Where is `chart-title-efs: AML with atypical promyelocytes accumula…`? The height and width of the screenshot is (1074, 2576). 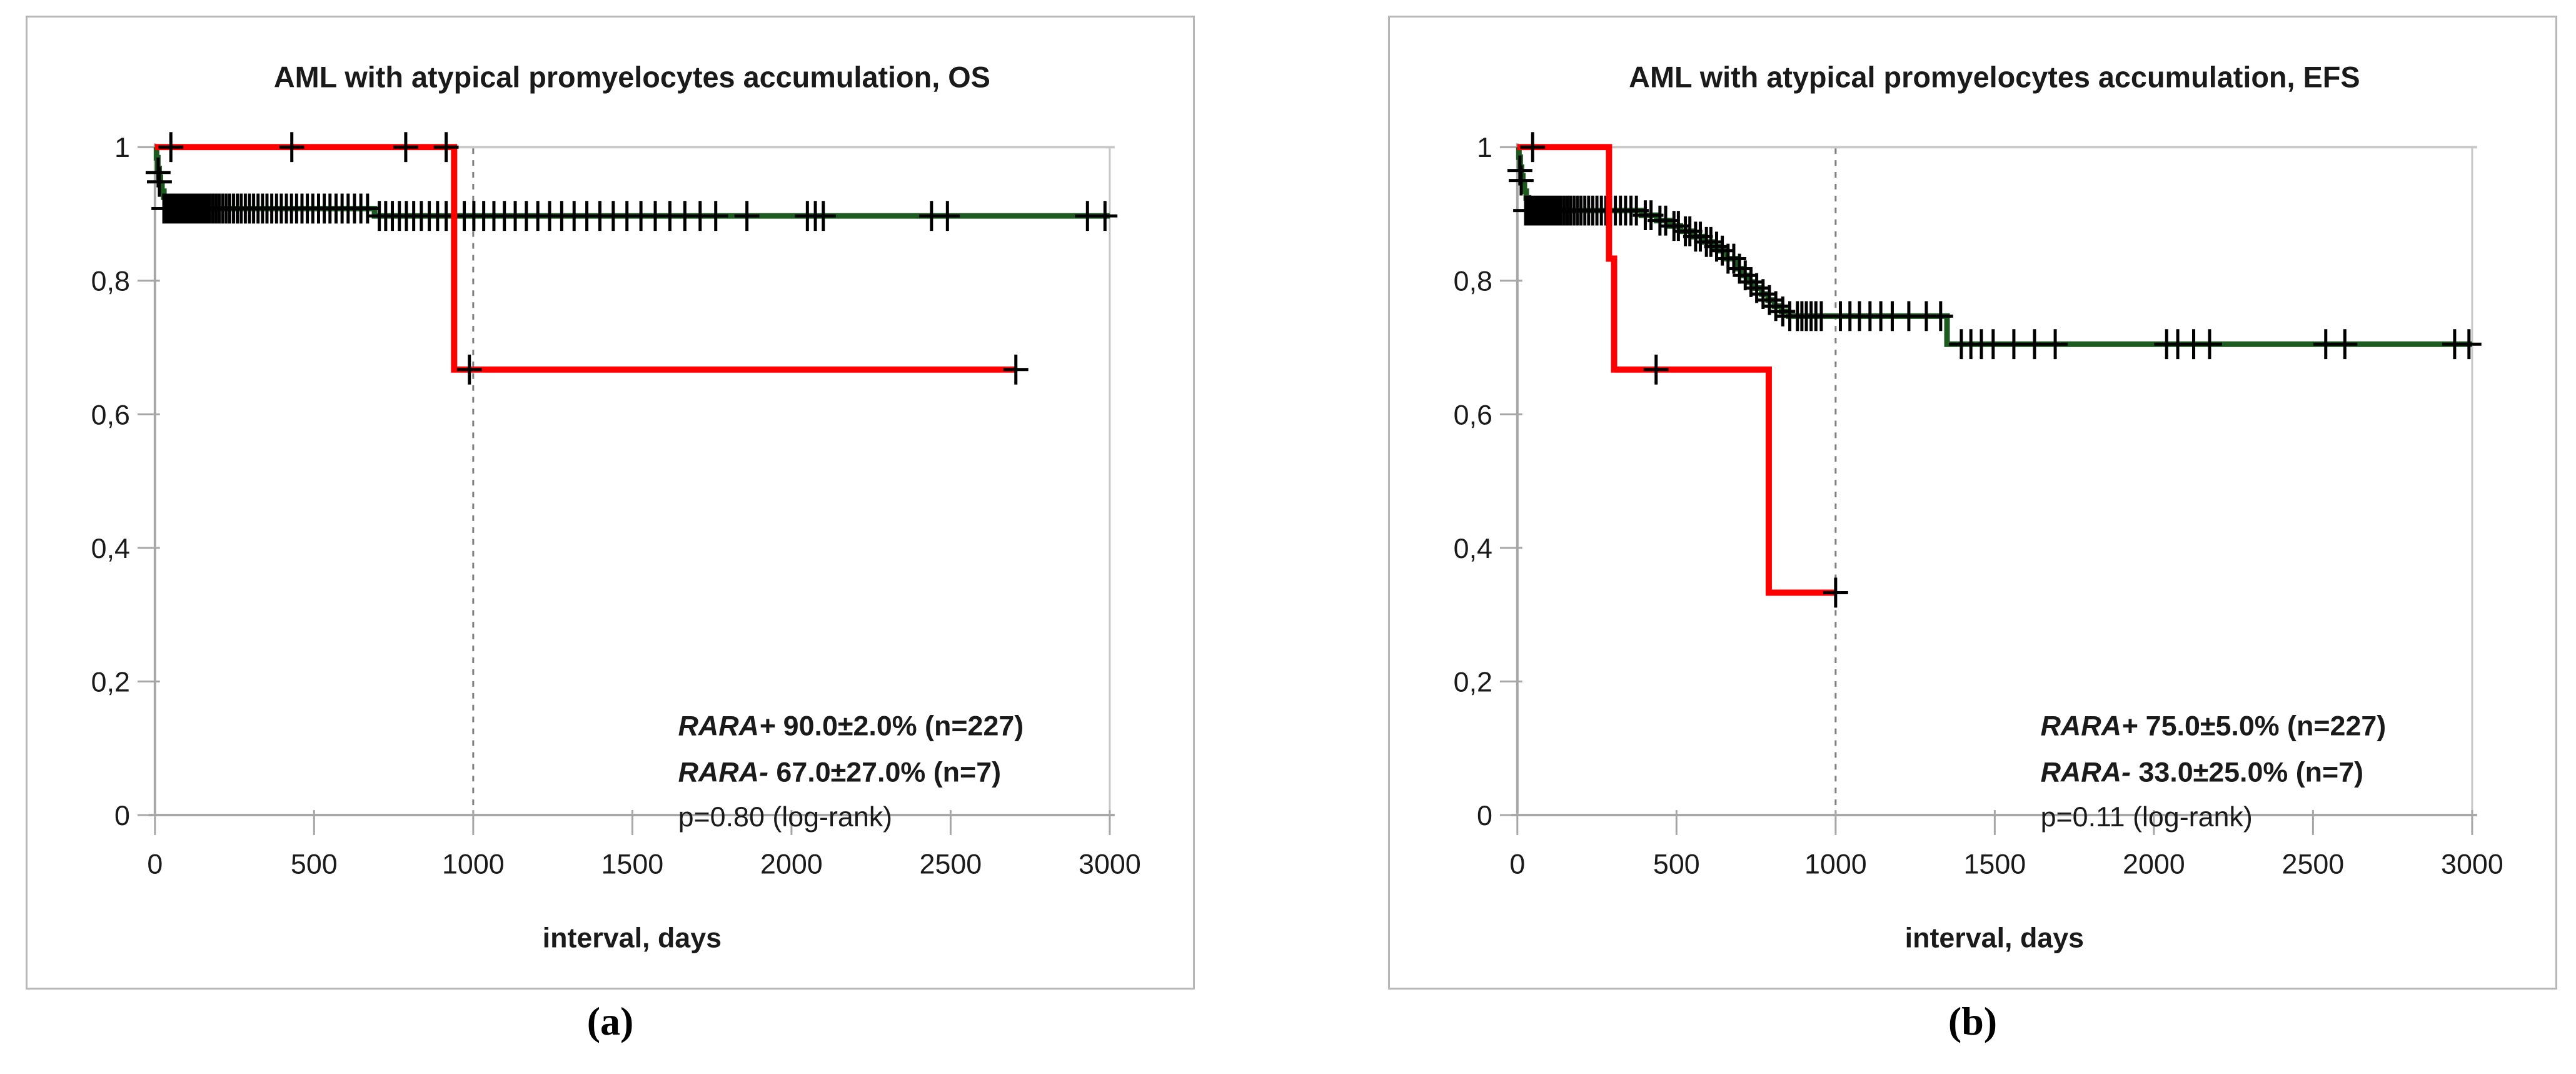 chart-title-efs: AML with atypical promyelocytes accumula… is located at coordinates (1994, 77).